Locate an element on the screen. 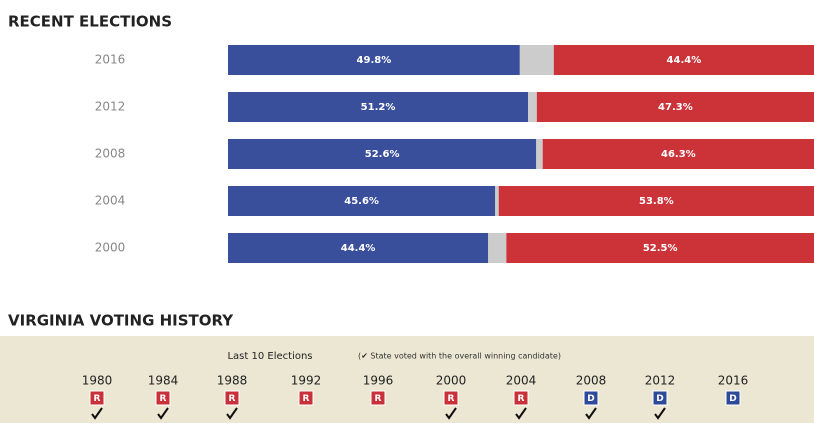 The width and height of the screenshot is (814, 427). value-label: 52.6% is located at coordinates (382, 154).